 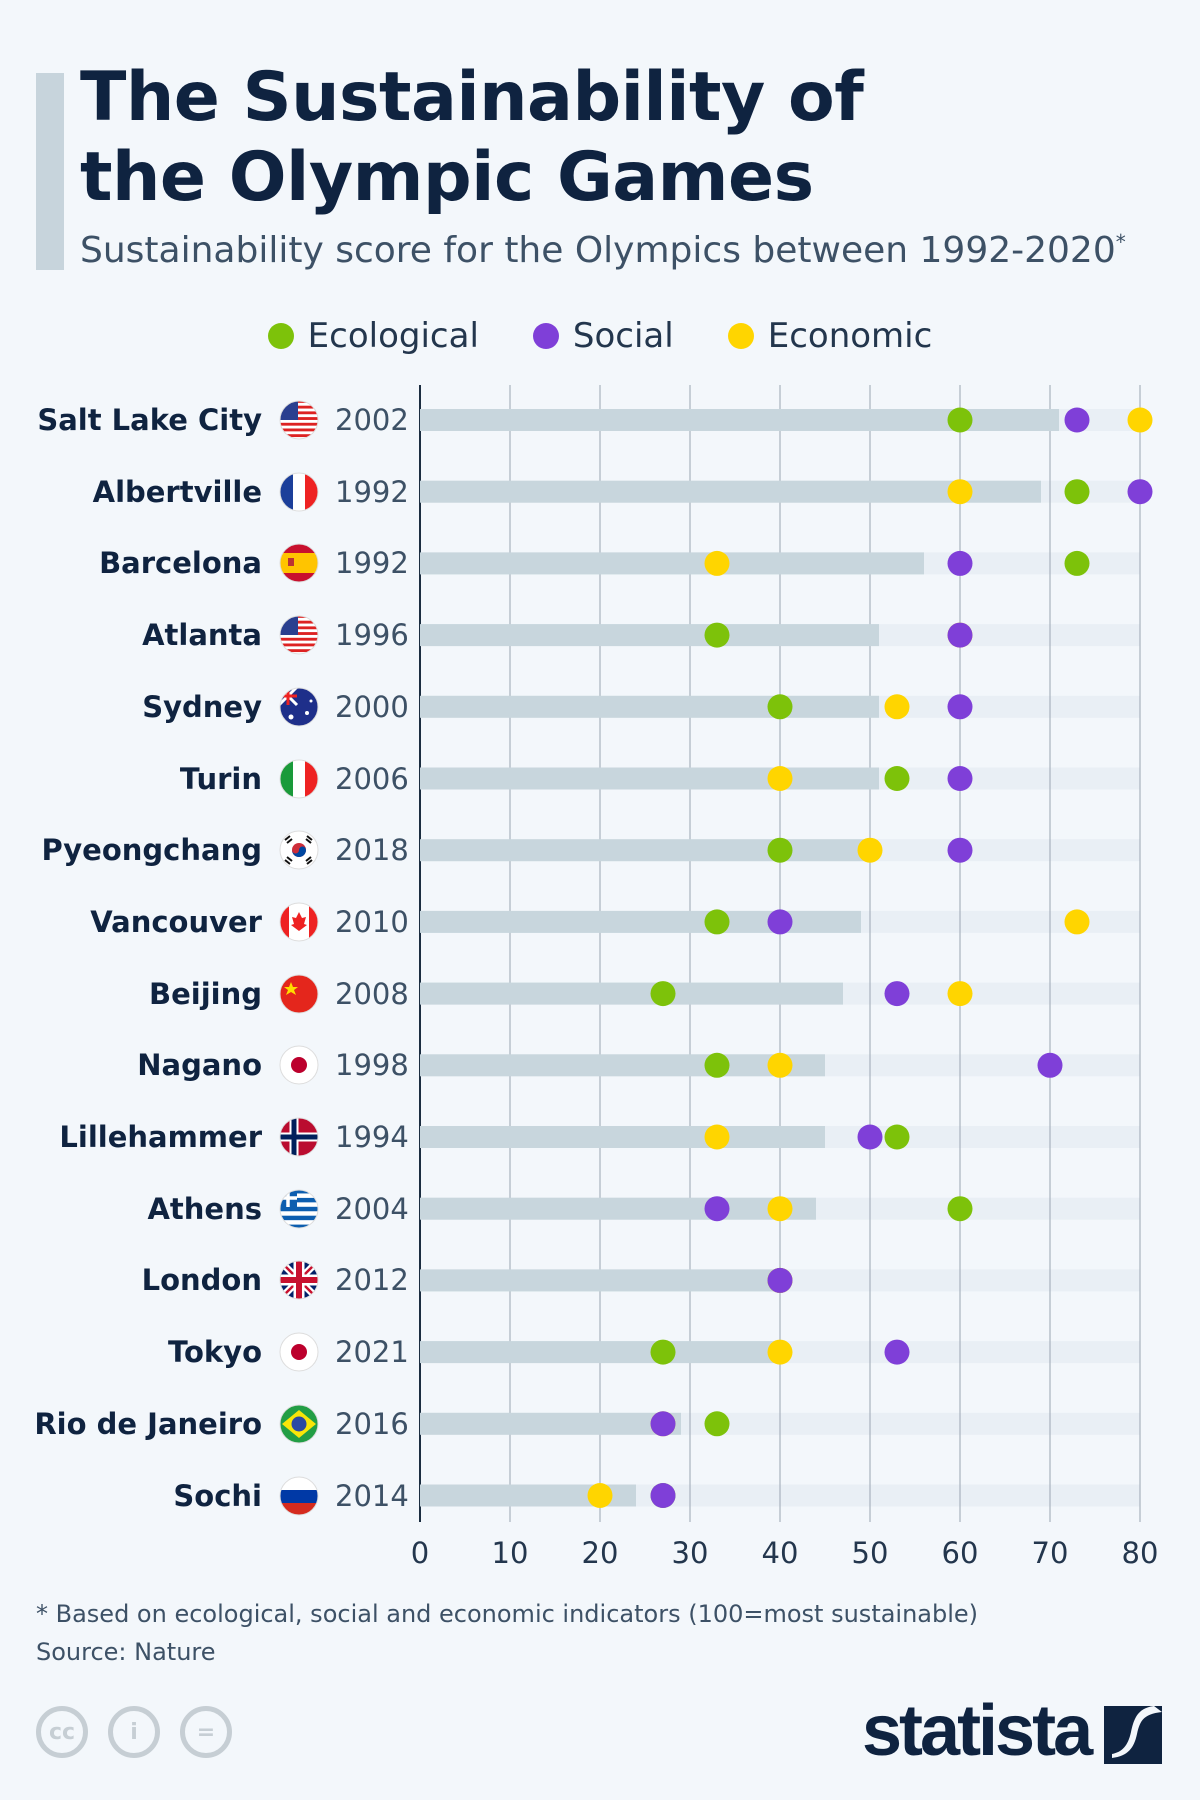 I want to click on subtitle-footnote-mark: *, so click(x=1120, y=242).